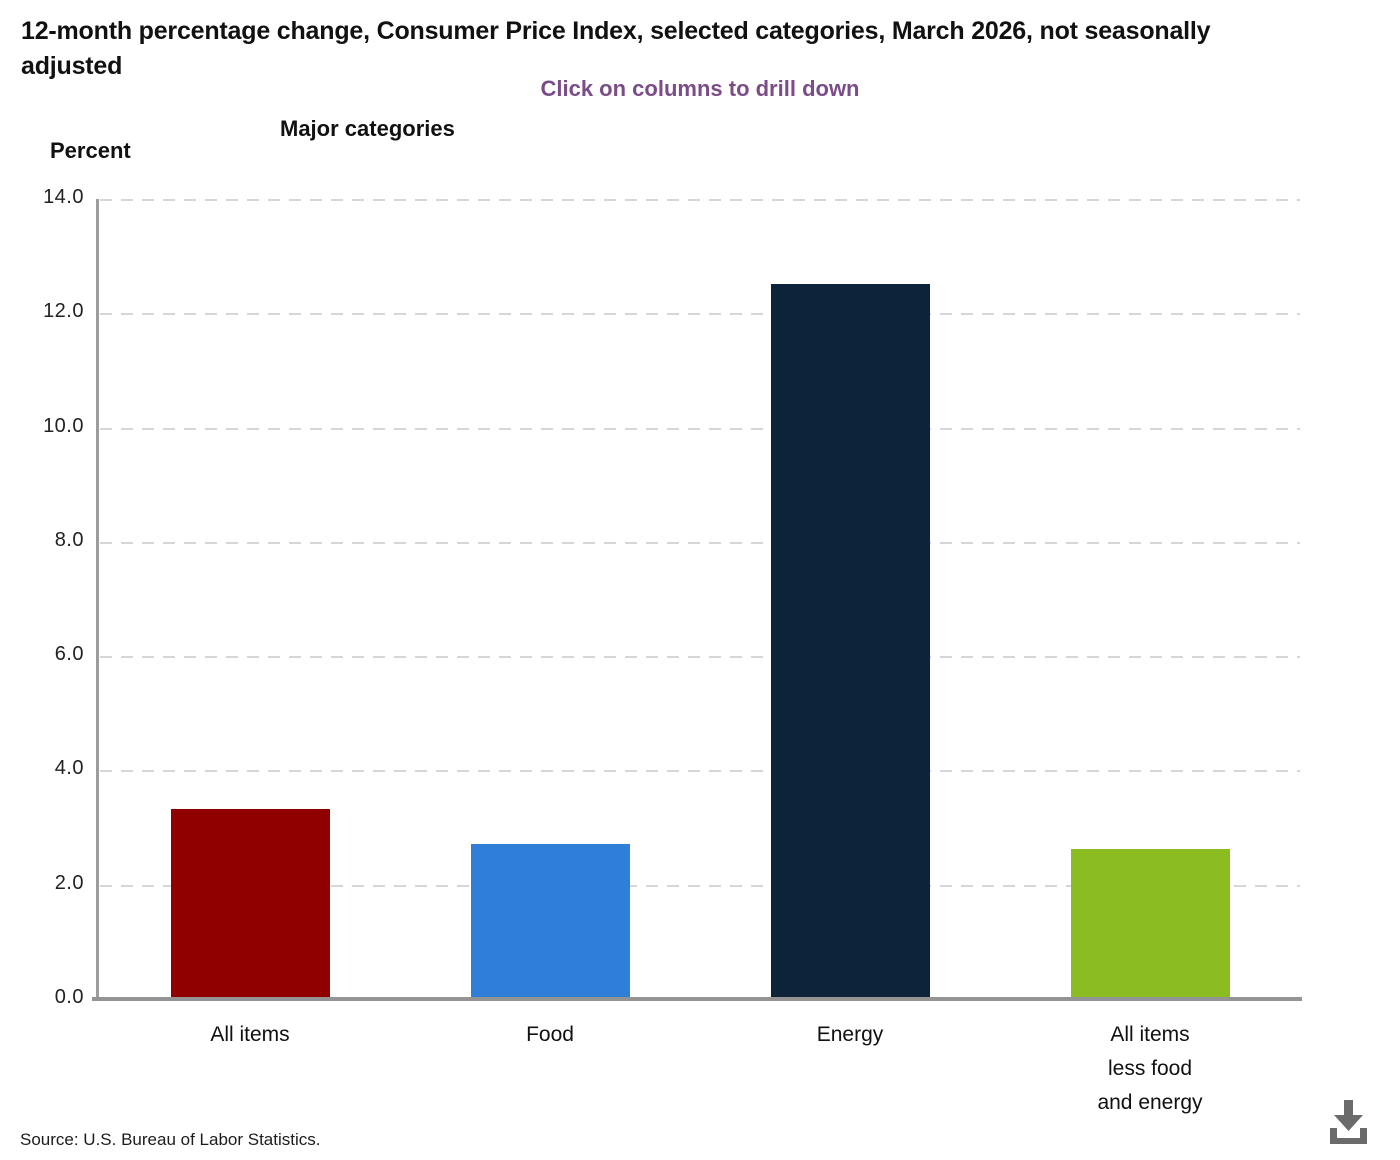 This screenshot has height=1160, width=1400. What do you see at coordinates (63, 197) in the screenshot?
I see `y-axis-tick-label: 14.0` at bounding box center [63, 197].